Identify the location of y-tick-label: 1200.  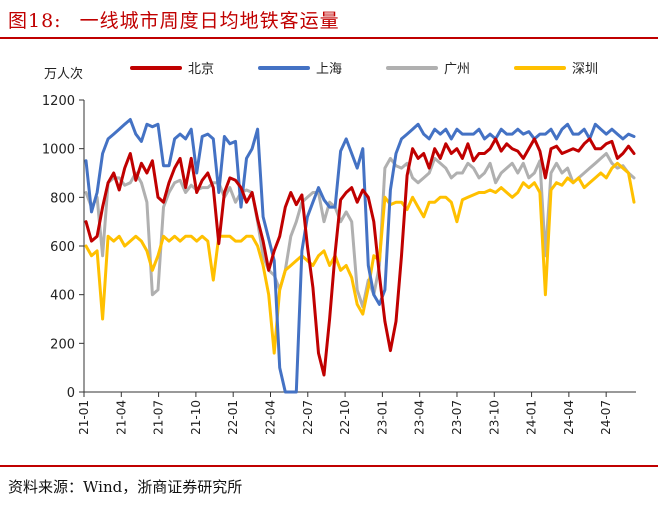
(58, 101).